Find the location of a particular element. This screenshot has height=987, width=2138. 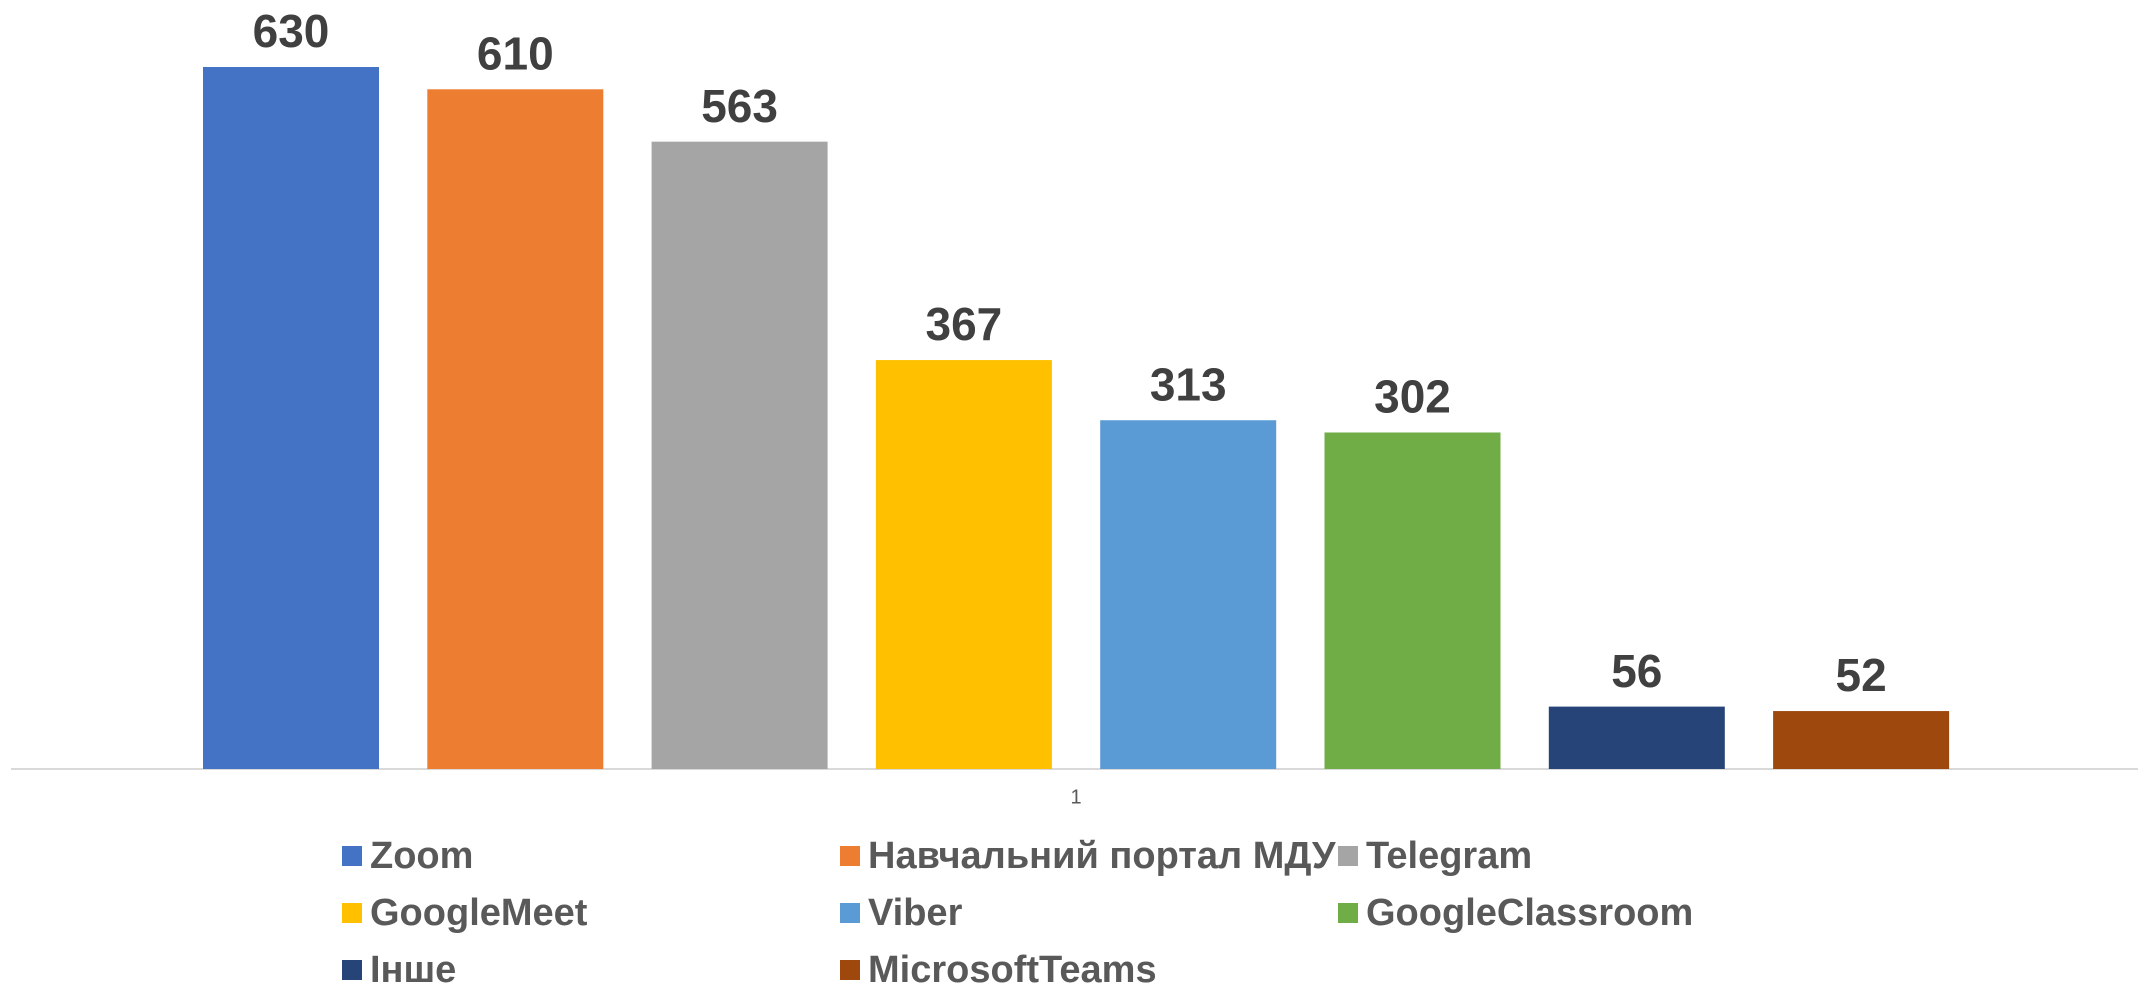

data-label: 630 is located at coordinates (291, 31).